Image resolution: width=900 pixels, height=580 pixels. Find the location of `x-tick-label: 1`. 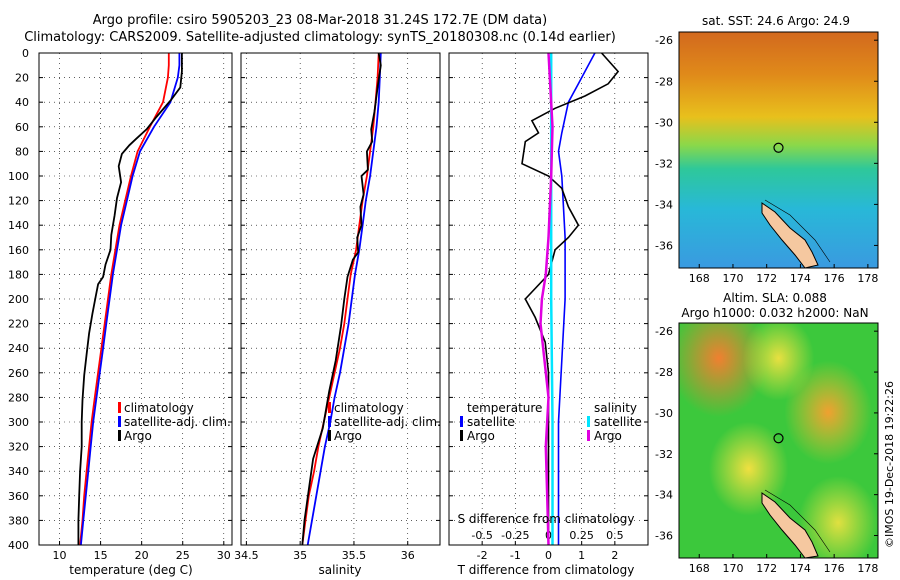

x-tick-label: 1 is located at coordinates (581, 555).